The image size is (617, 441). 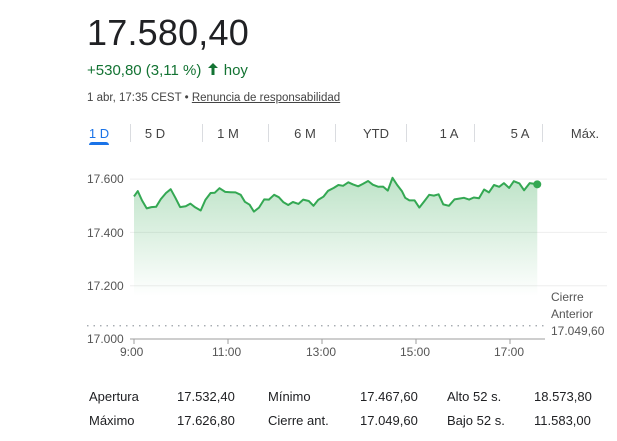 I want to click on stat-value: 11.583,00, so click(x=562, y=420).